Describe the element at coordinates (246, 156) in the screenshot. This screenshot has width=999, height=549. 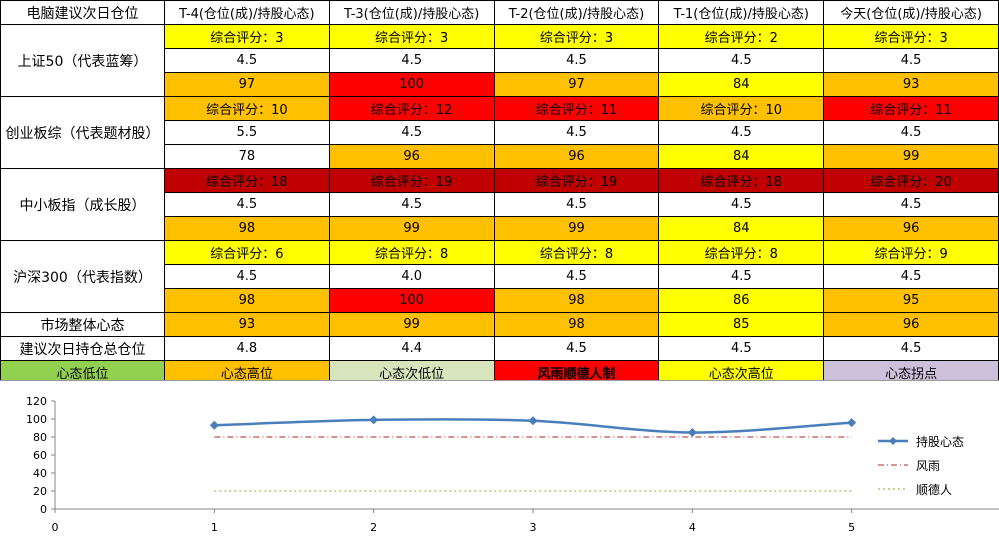
I see `mood-cell: 78` at that location.